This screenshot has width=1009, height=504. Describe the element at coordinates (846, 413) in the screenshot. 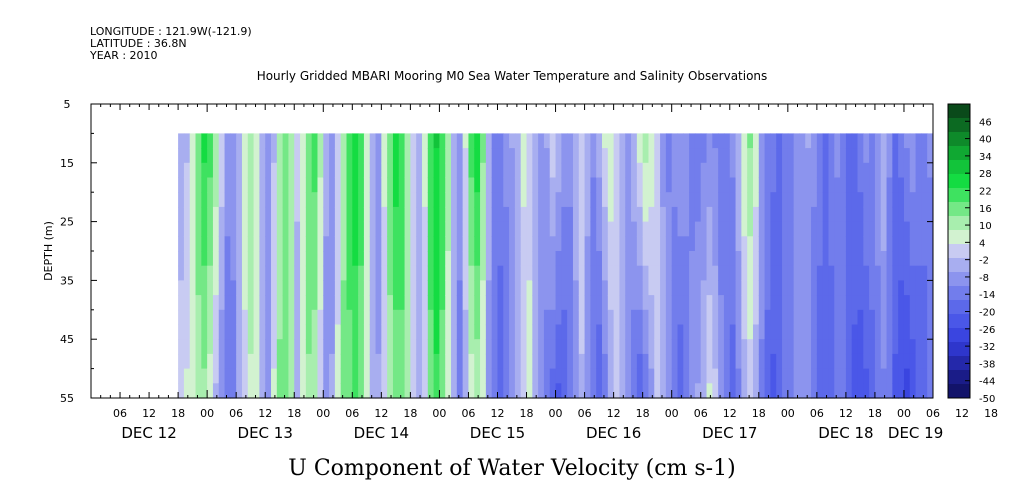

I see `x-hour-label: 12` at that location.